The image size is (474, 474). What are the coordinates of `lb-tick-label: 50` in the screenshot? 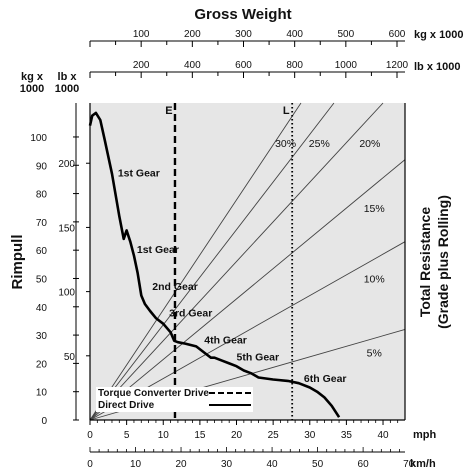 It's located at (70, 357).